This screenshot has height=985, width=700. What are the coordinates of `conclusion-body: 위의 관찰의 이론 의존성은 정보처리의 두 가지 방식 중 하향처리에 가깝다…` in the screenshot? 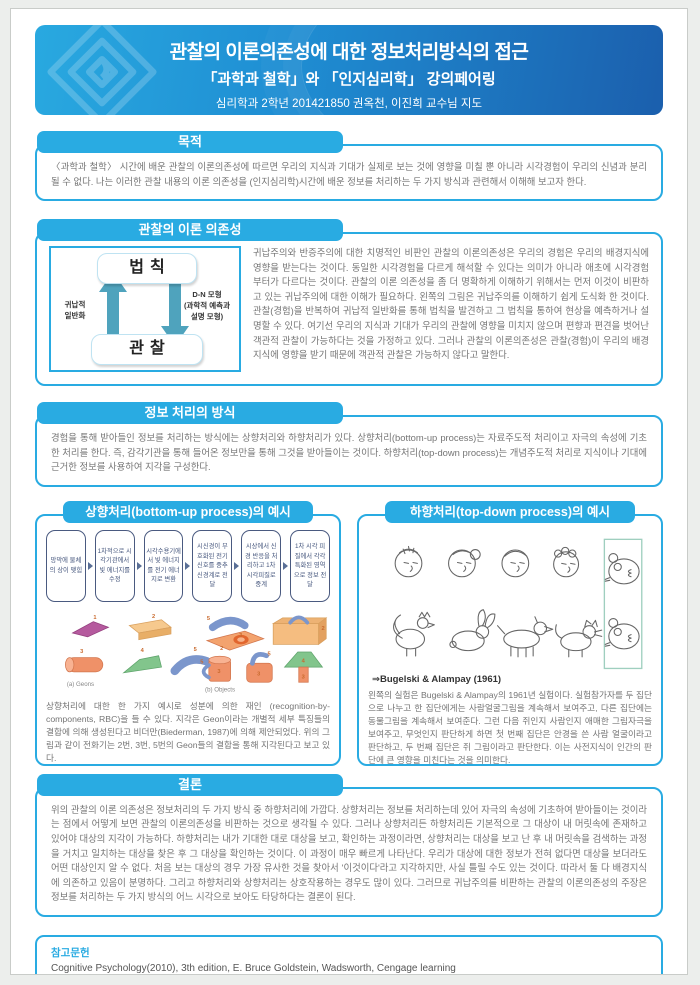 It's located at (349, 851).